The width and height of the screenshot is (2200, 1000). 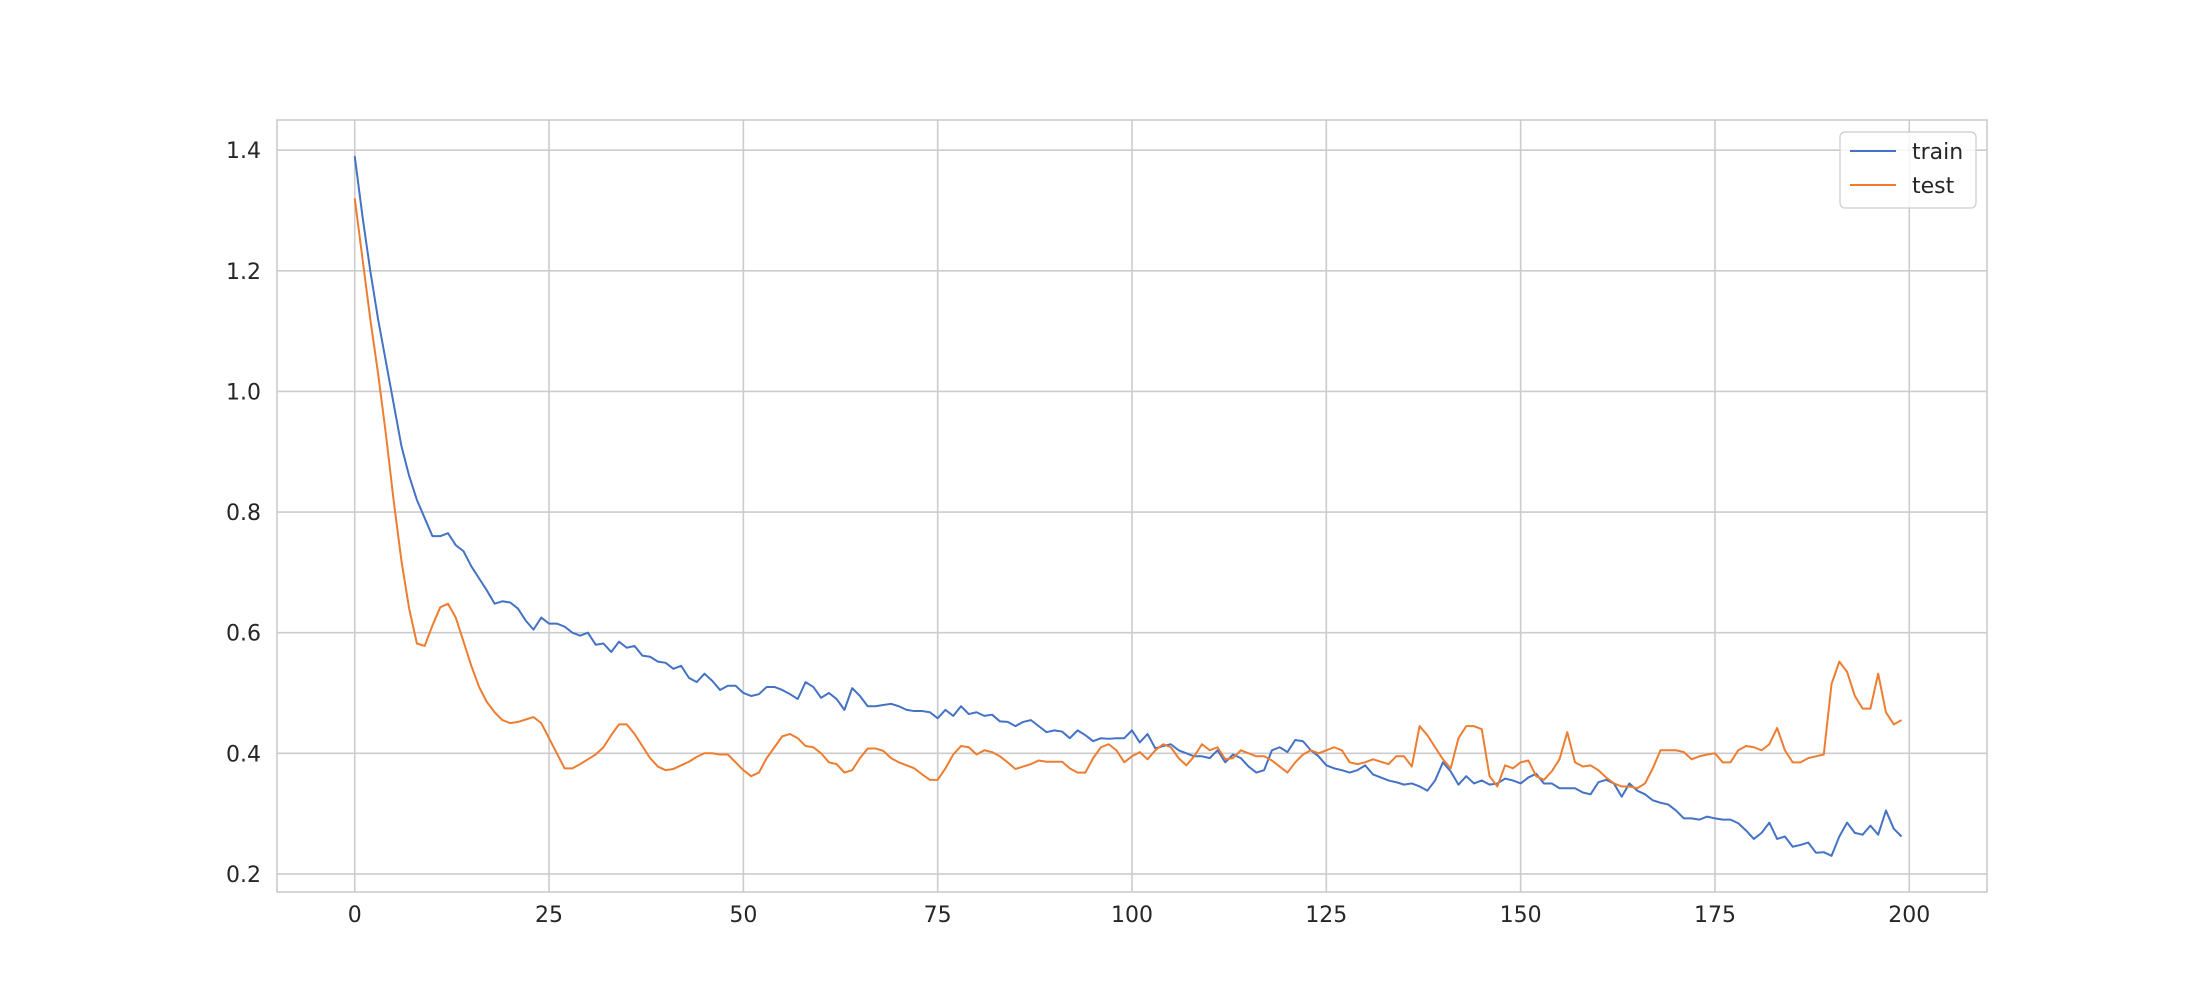 I want to click on x-tick-label: 150, so click(x=1521, y=915).